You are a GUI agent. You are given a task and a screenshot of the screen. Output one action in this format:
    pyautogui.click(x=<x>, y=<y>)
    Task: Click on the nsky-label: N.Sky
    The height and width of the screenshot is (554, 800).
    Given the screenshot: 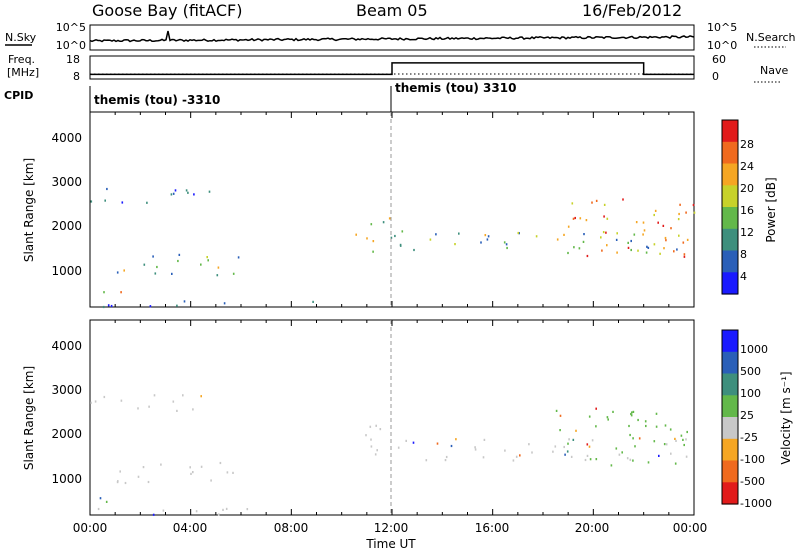 What is the action you would take?
    pyautogui.click(x=21, y=37)
    